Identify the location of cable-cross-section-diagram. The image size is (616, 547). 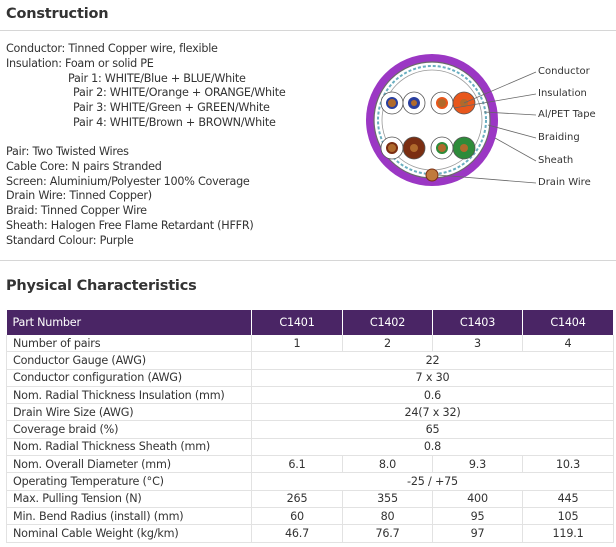
(451, 120).